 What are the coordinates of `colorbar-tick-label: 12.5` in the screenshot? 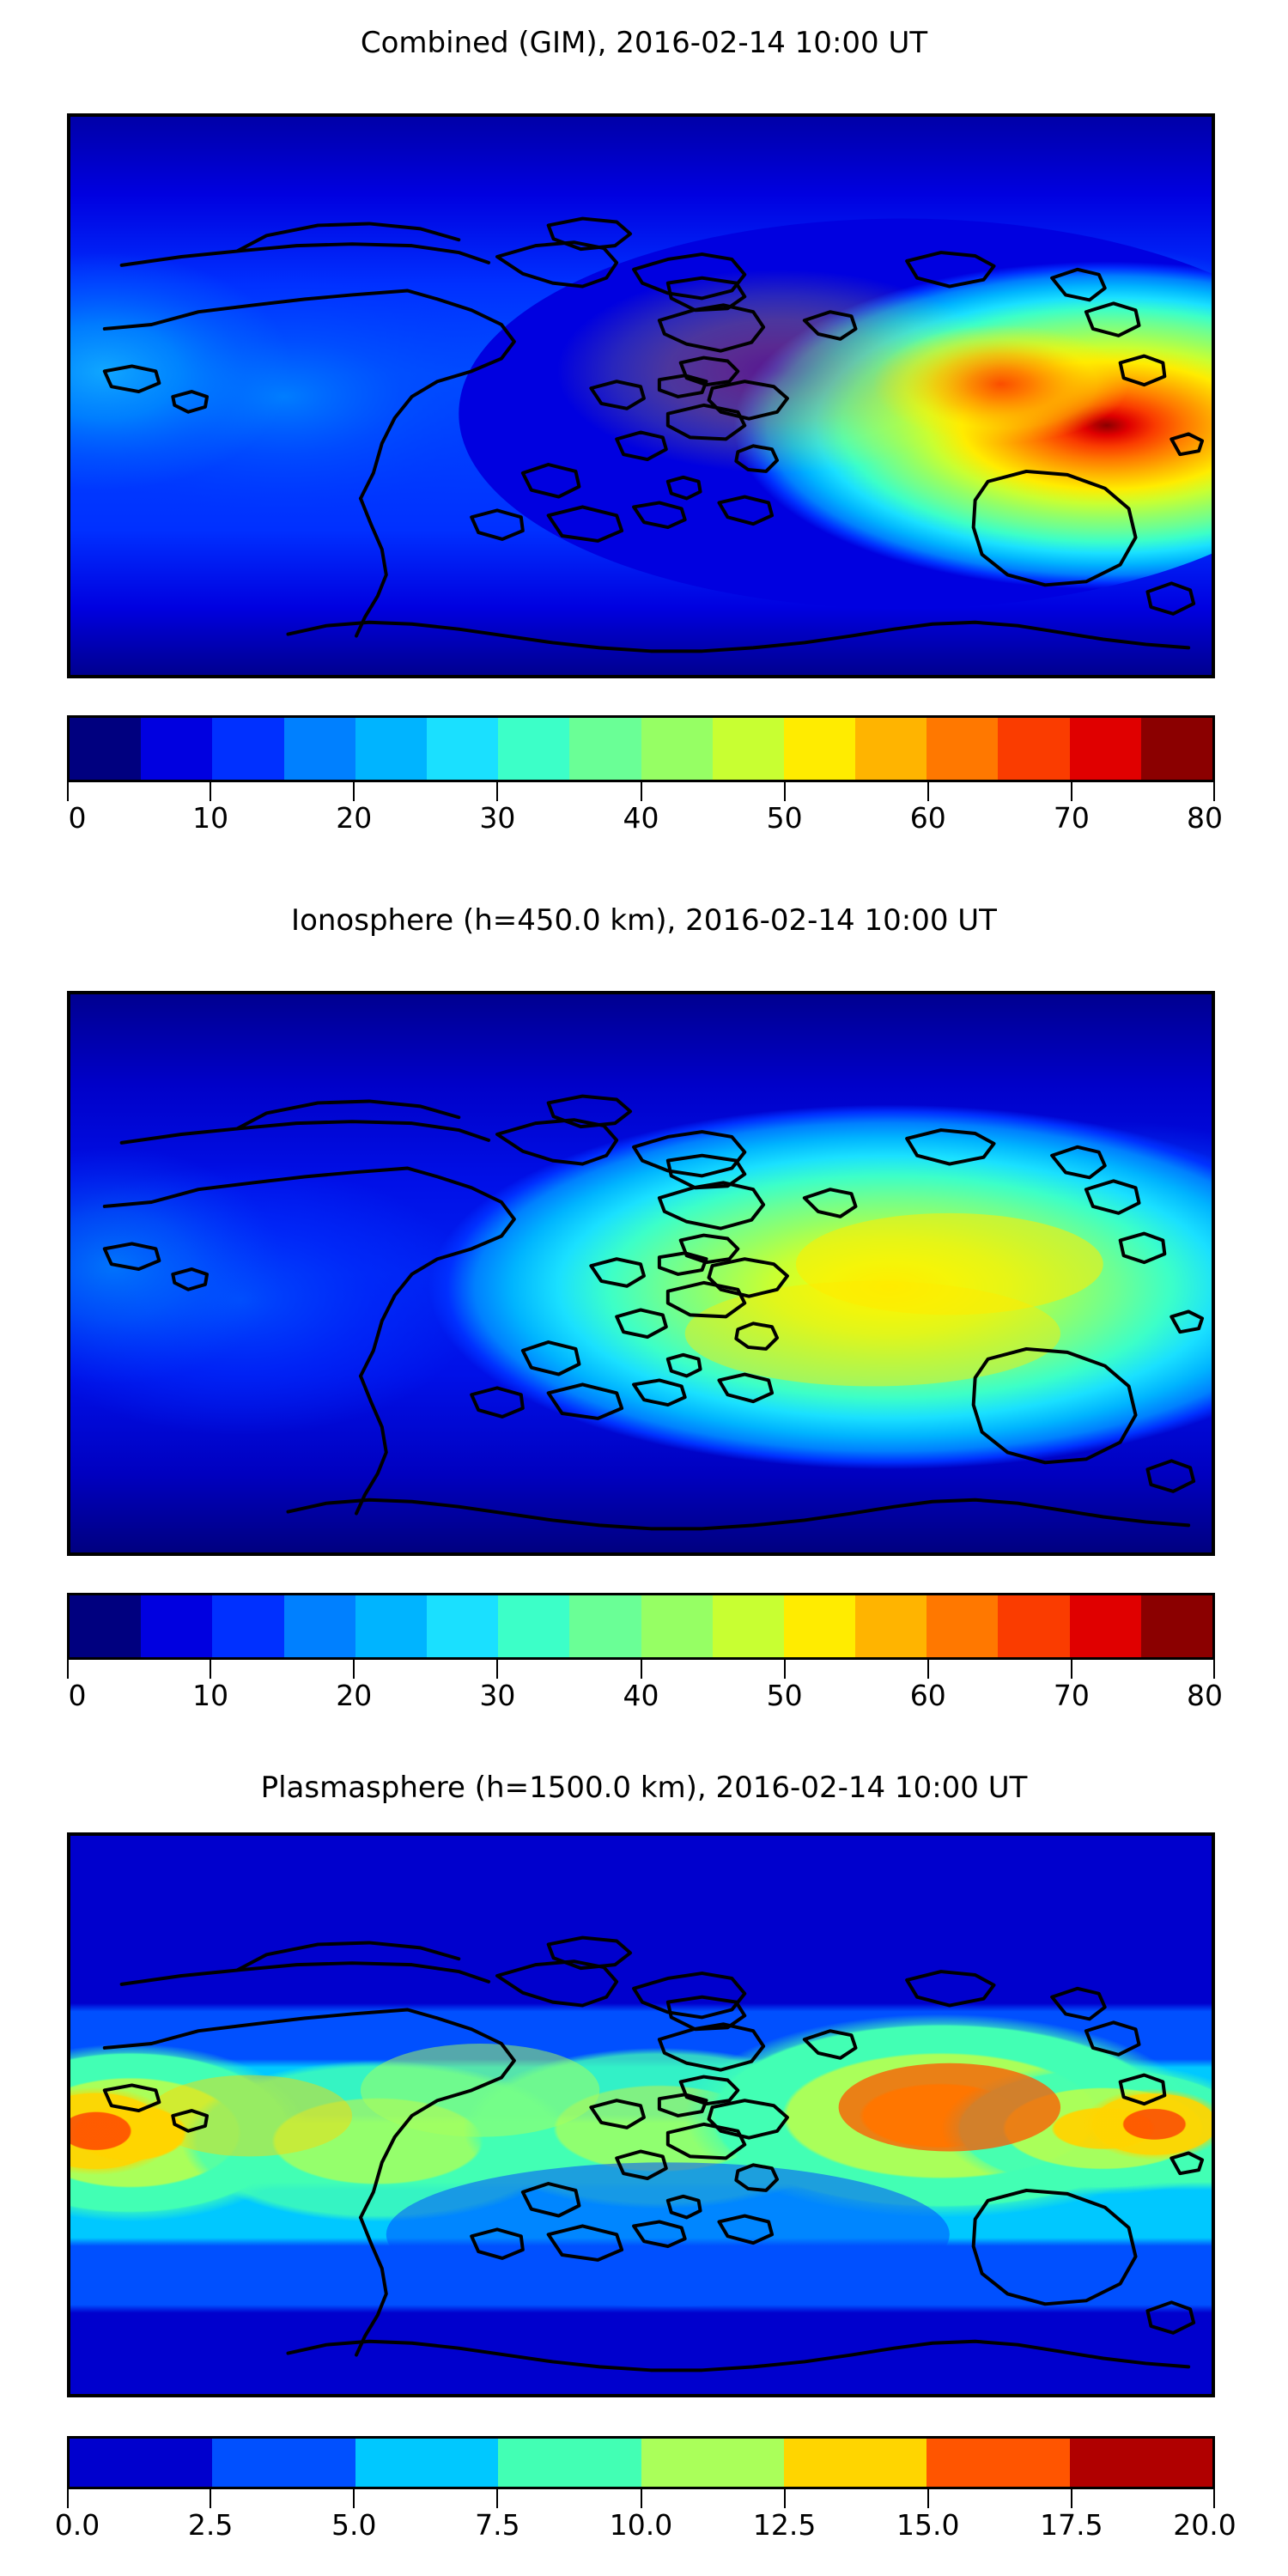 It's located at (784, 2525).